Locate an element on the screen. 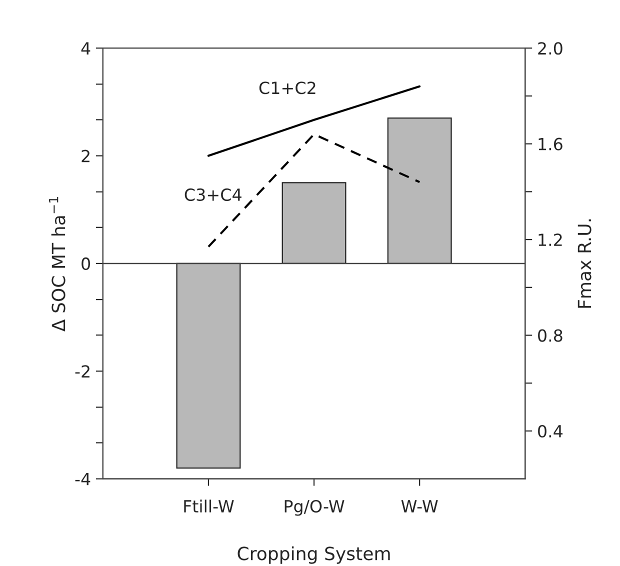  y2-tick-label: 2.0 is located at coordinates (550, 48).